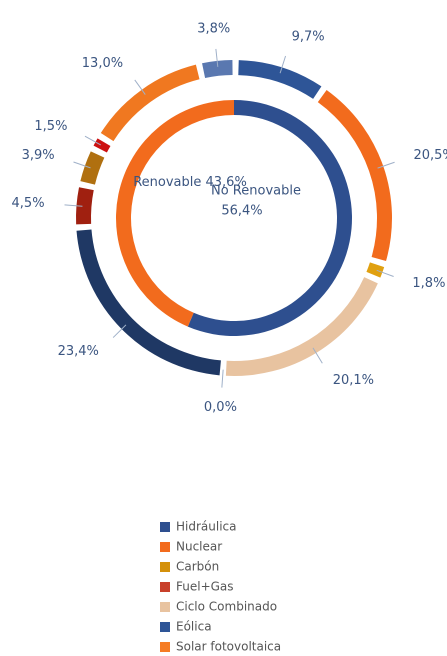 Image resolution: width=447 pixels, height=656 pixels. Describe the element at coordinates (78, 351) in the screenshot. I see `value-label: 23,4%` at that location.